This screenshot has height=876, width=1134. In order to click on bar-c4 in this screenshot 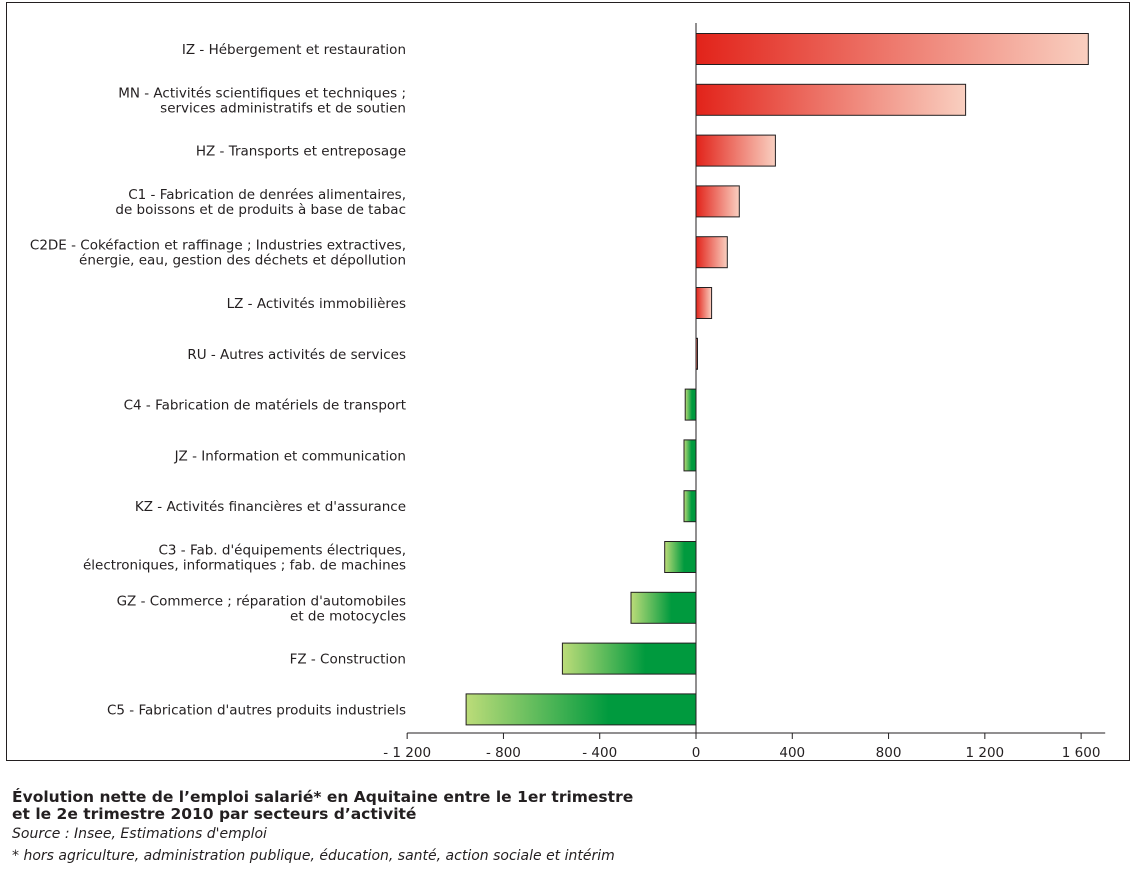, I will do `click(690, 404)`.